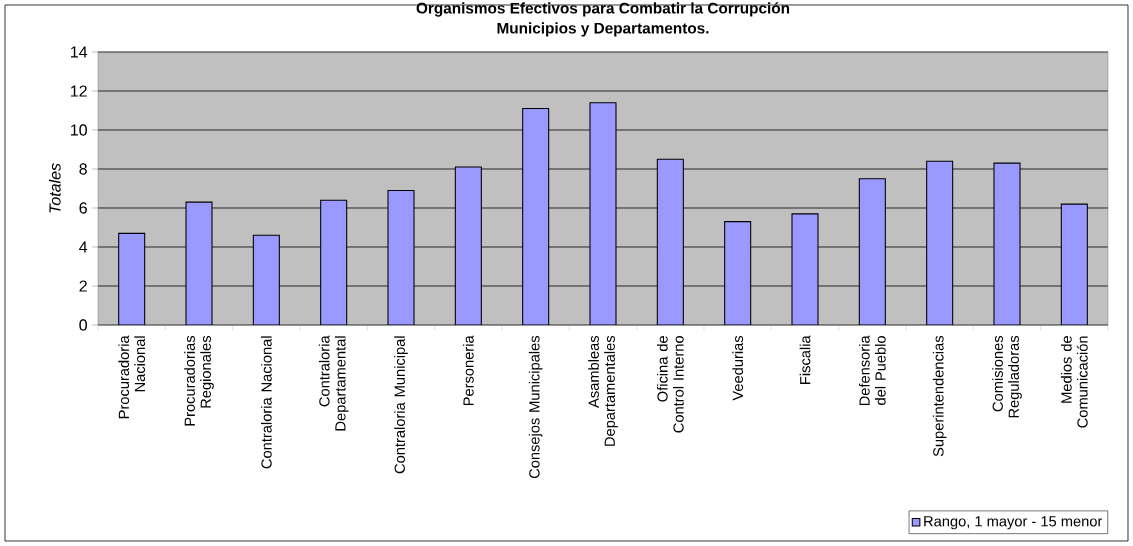 This screenshot has height=546, width=1133. Describe the element at coordinates (83, 247) in the screenshot. I see `y-tick-label: 4` at that location.